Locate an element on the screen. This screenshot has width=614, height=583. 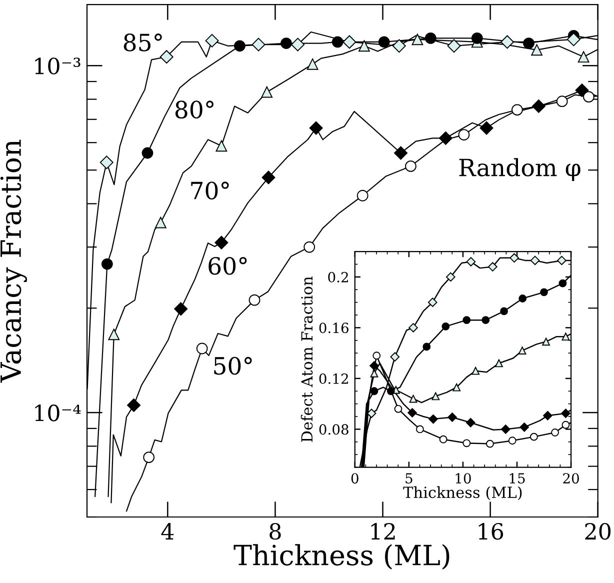
annotation: 60° is located at coordinates (227, 265).